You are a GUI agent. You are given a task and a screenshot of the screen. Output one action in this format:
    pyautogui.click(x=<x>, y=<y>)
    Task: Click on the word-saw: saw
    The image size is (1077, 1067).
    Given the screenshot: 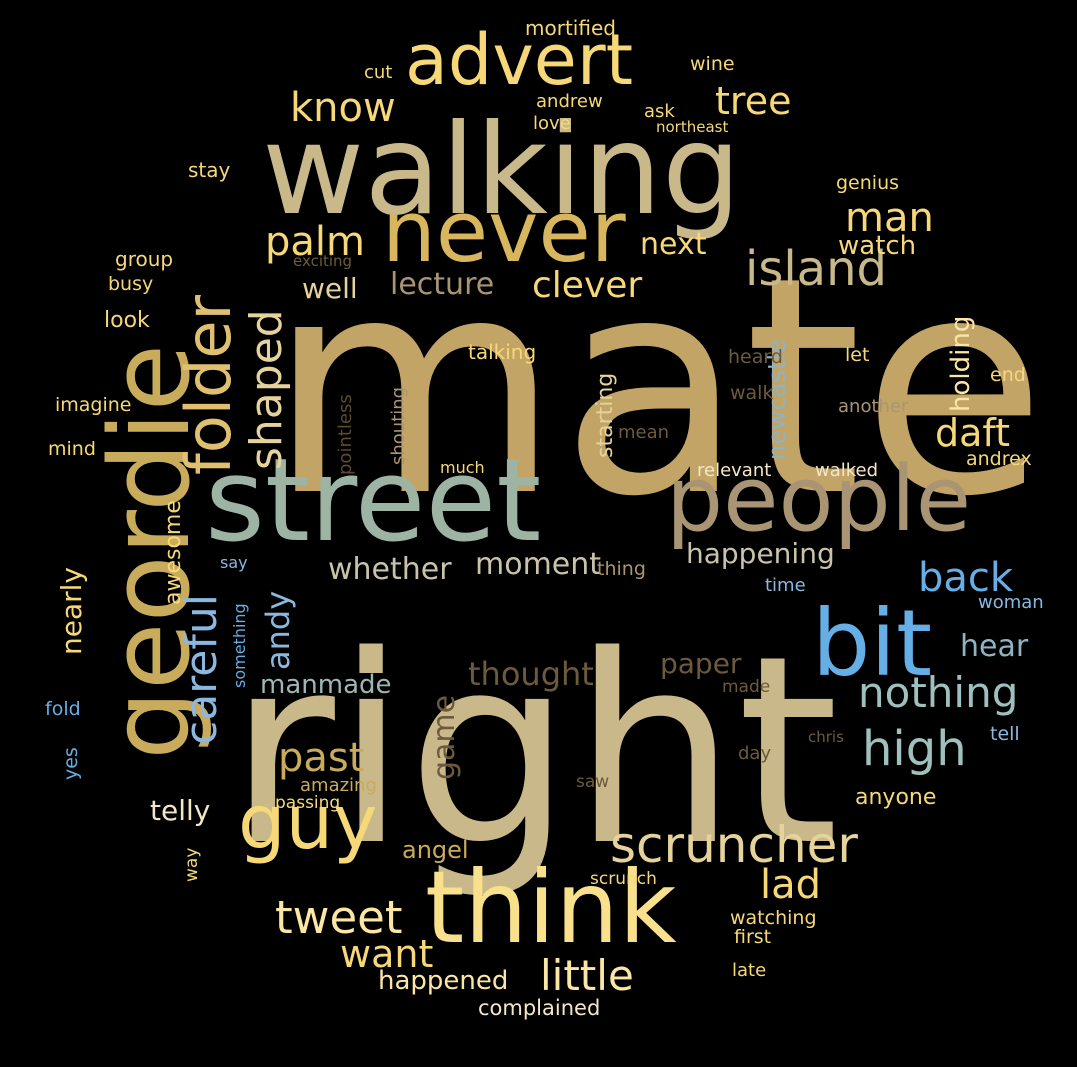 What is the action you would take?
    pyautogui.click(x=593, y=782)
    